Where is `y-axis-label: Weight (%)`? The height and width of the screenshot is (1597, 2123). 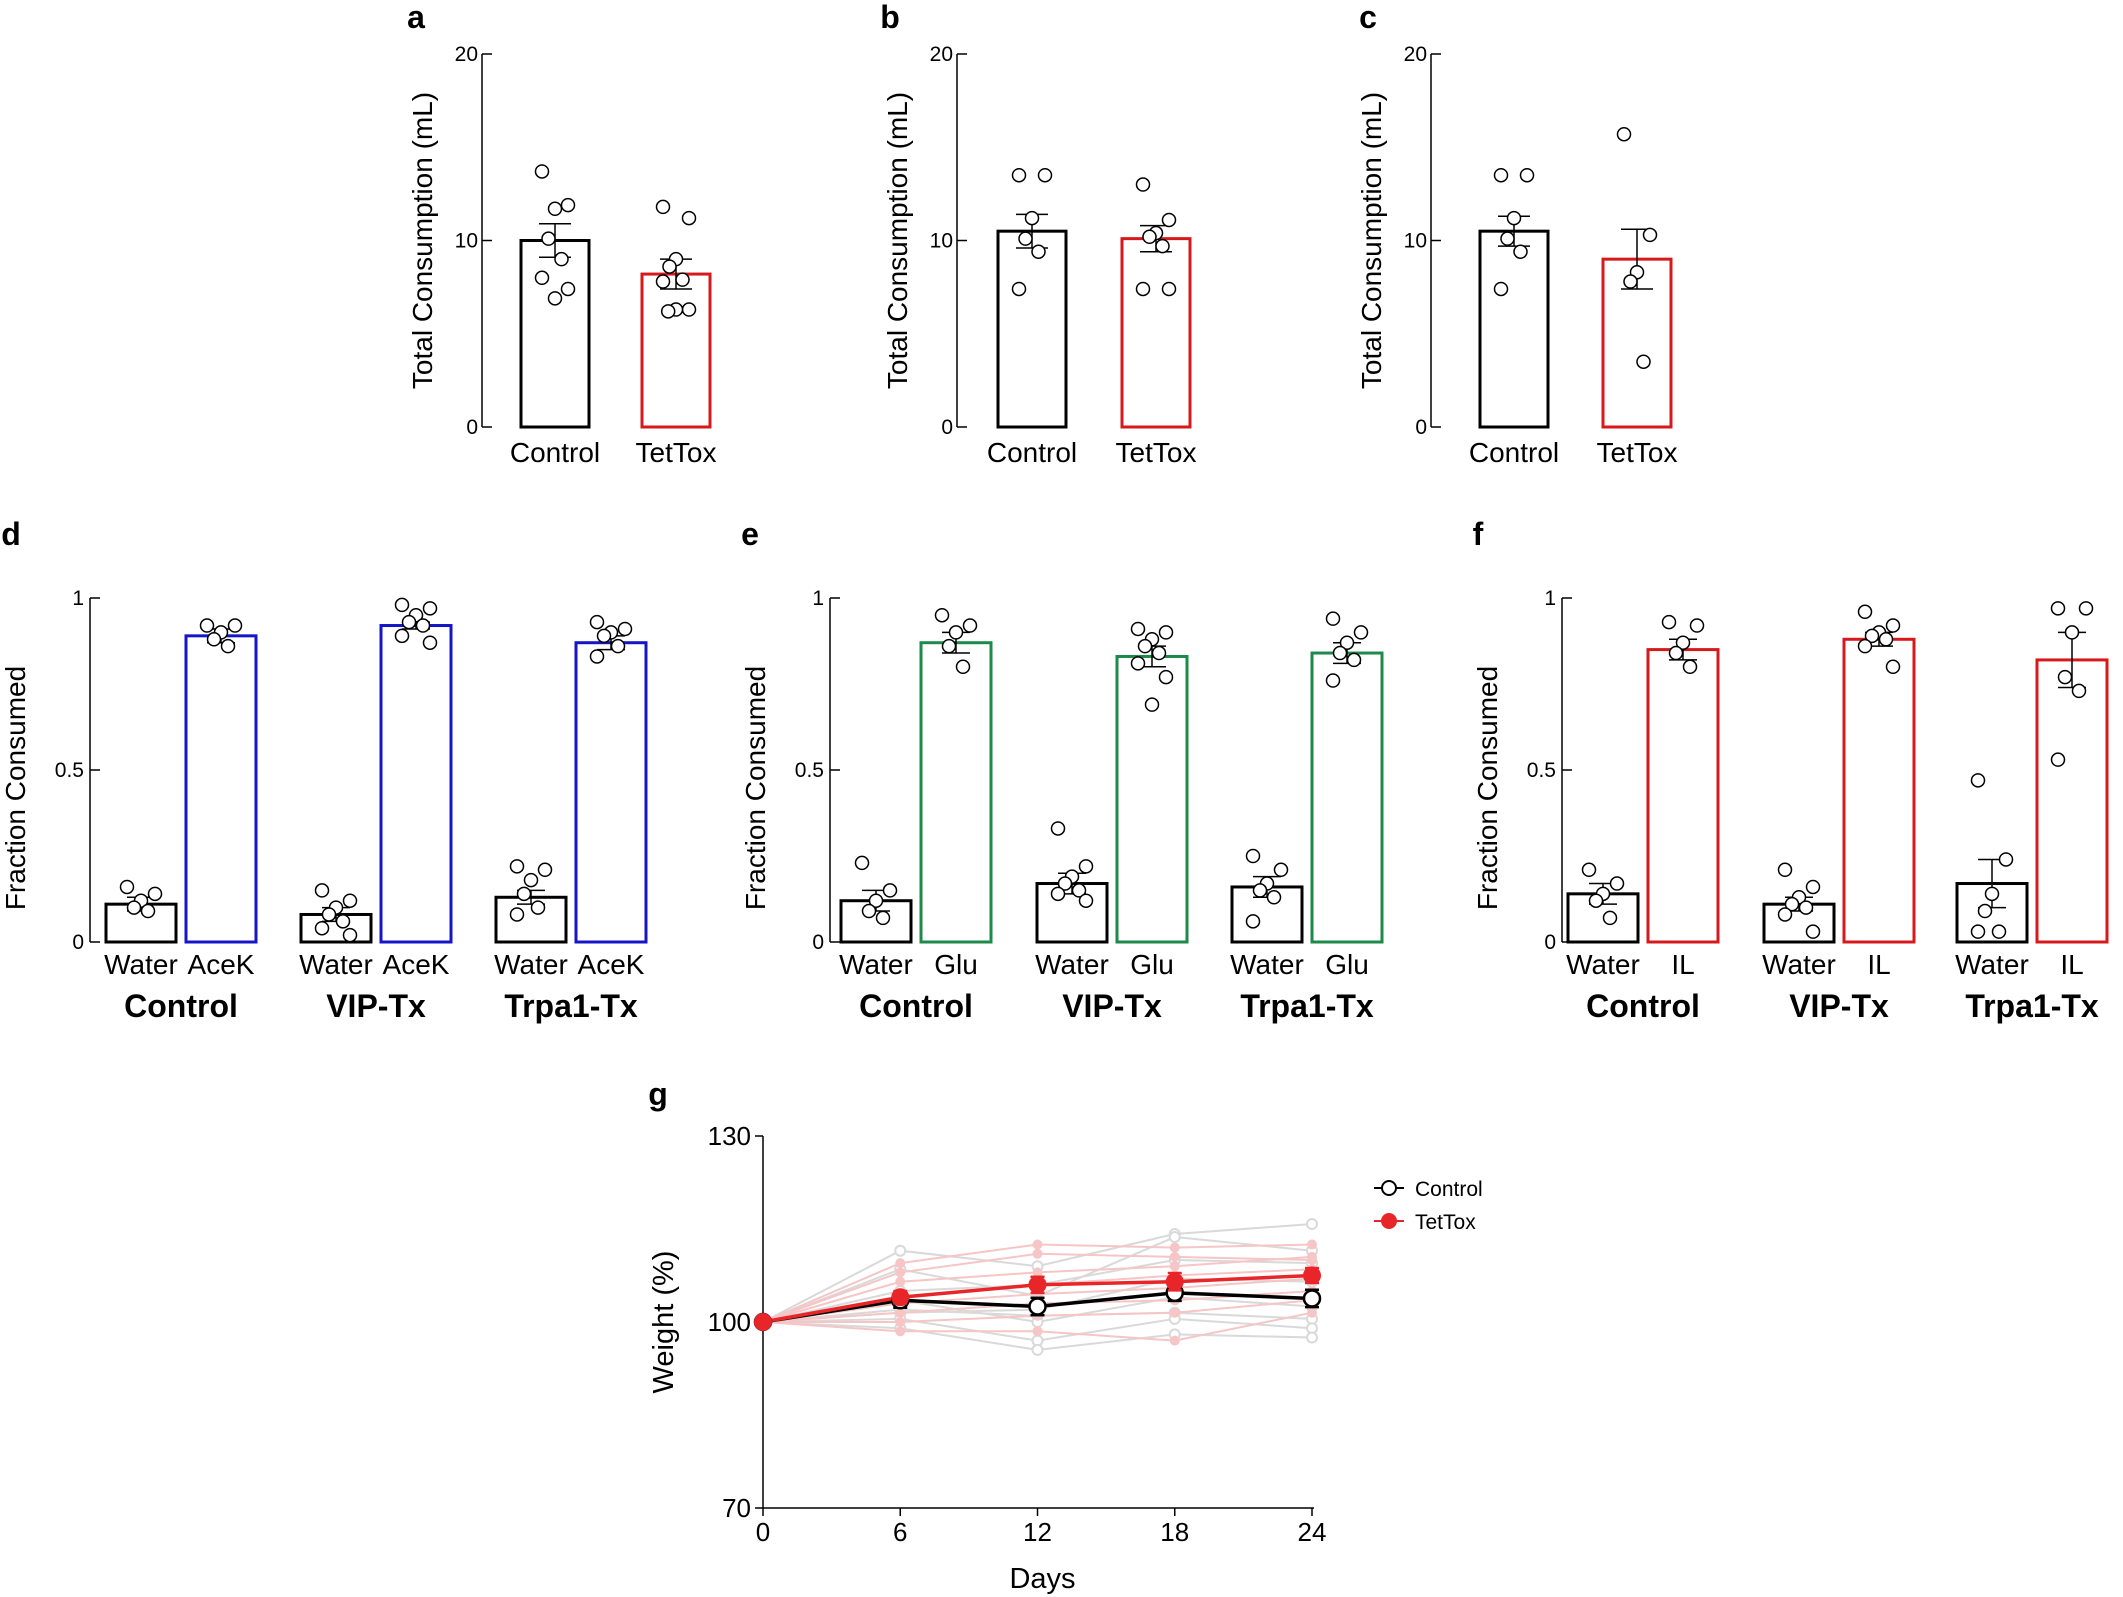 y-axis-label: Weight (%) is located at coordinates (664, 1322).